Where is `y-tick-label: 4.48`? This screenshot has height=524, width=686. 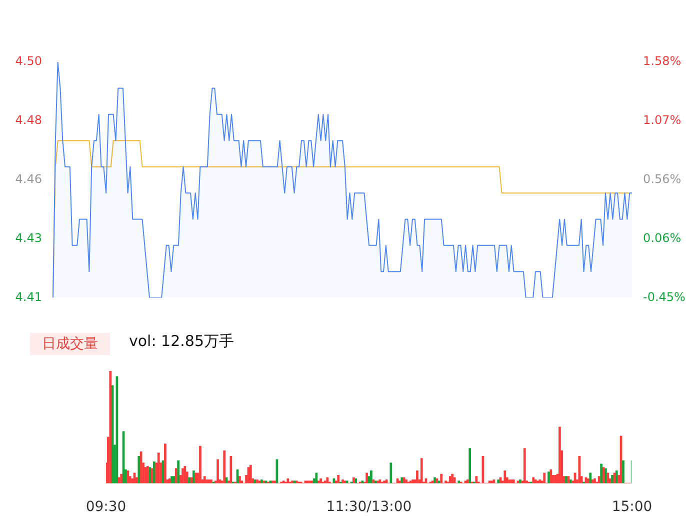
y-tick-label: 4.48 is located at coordinates (28, 120).